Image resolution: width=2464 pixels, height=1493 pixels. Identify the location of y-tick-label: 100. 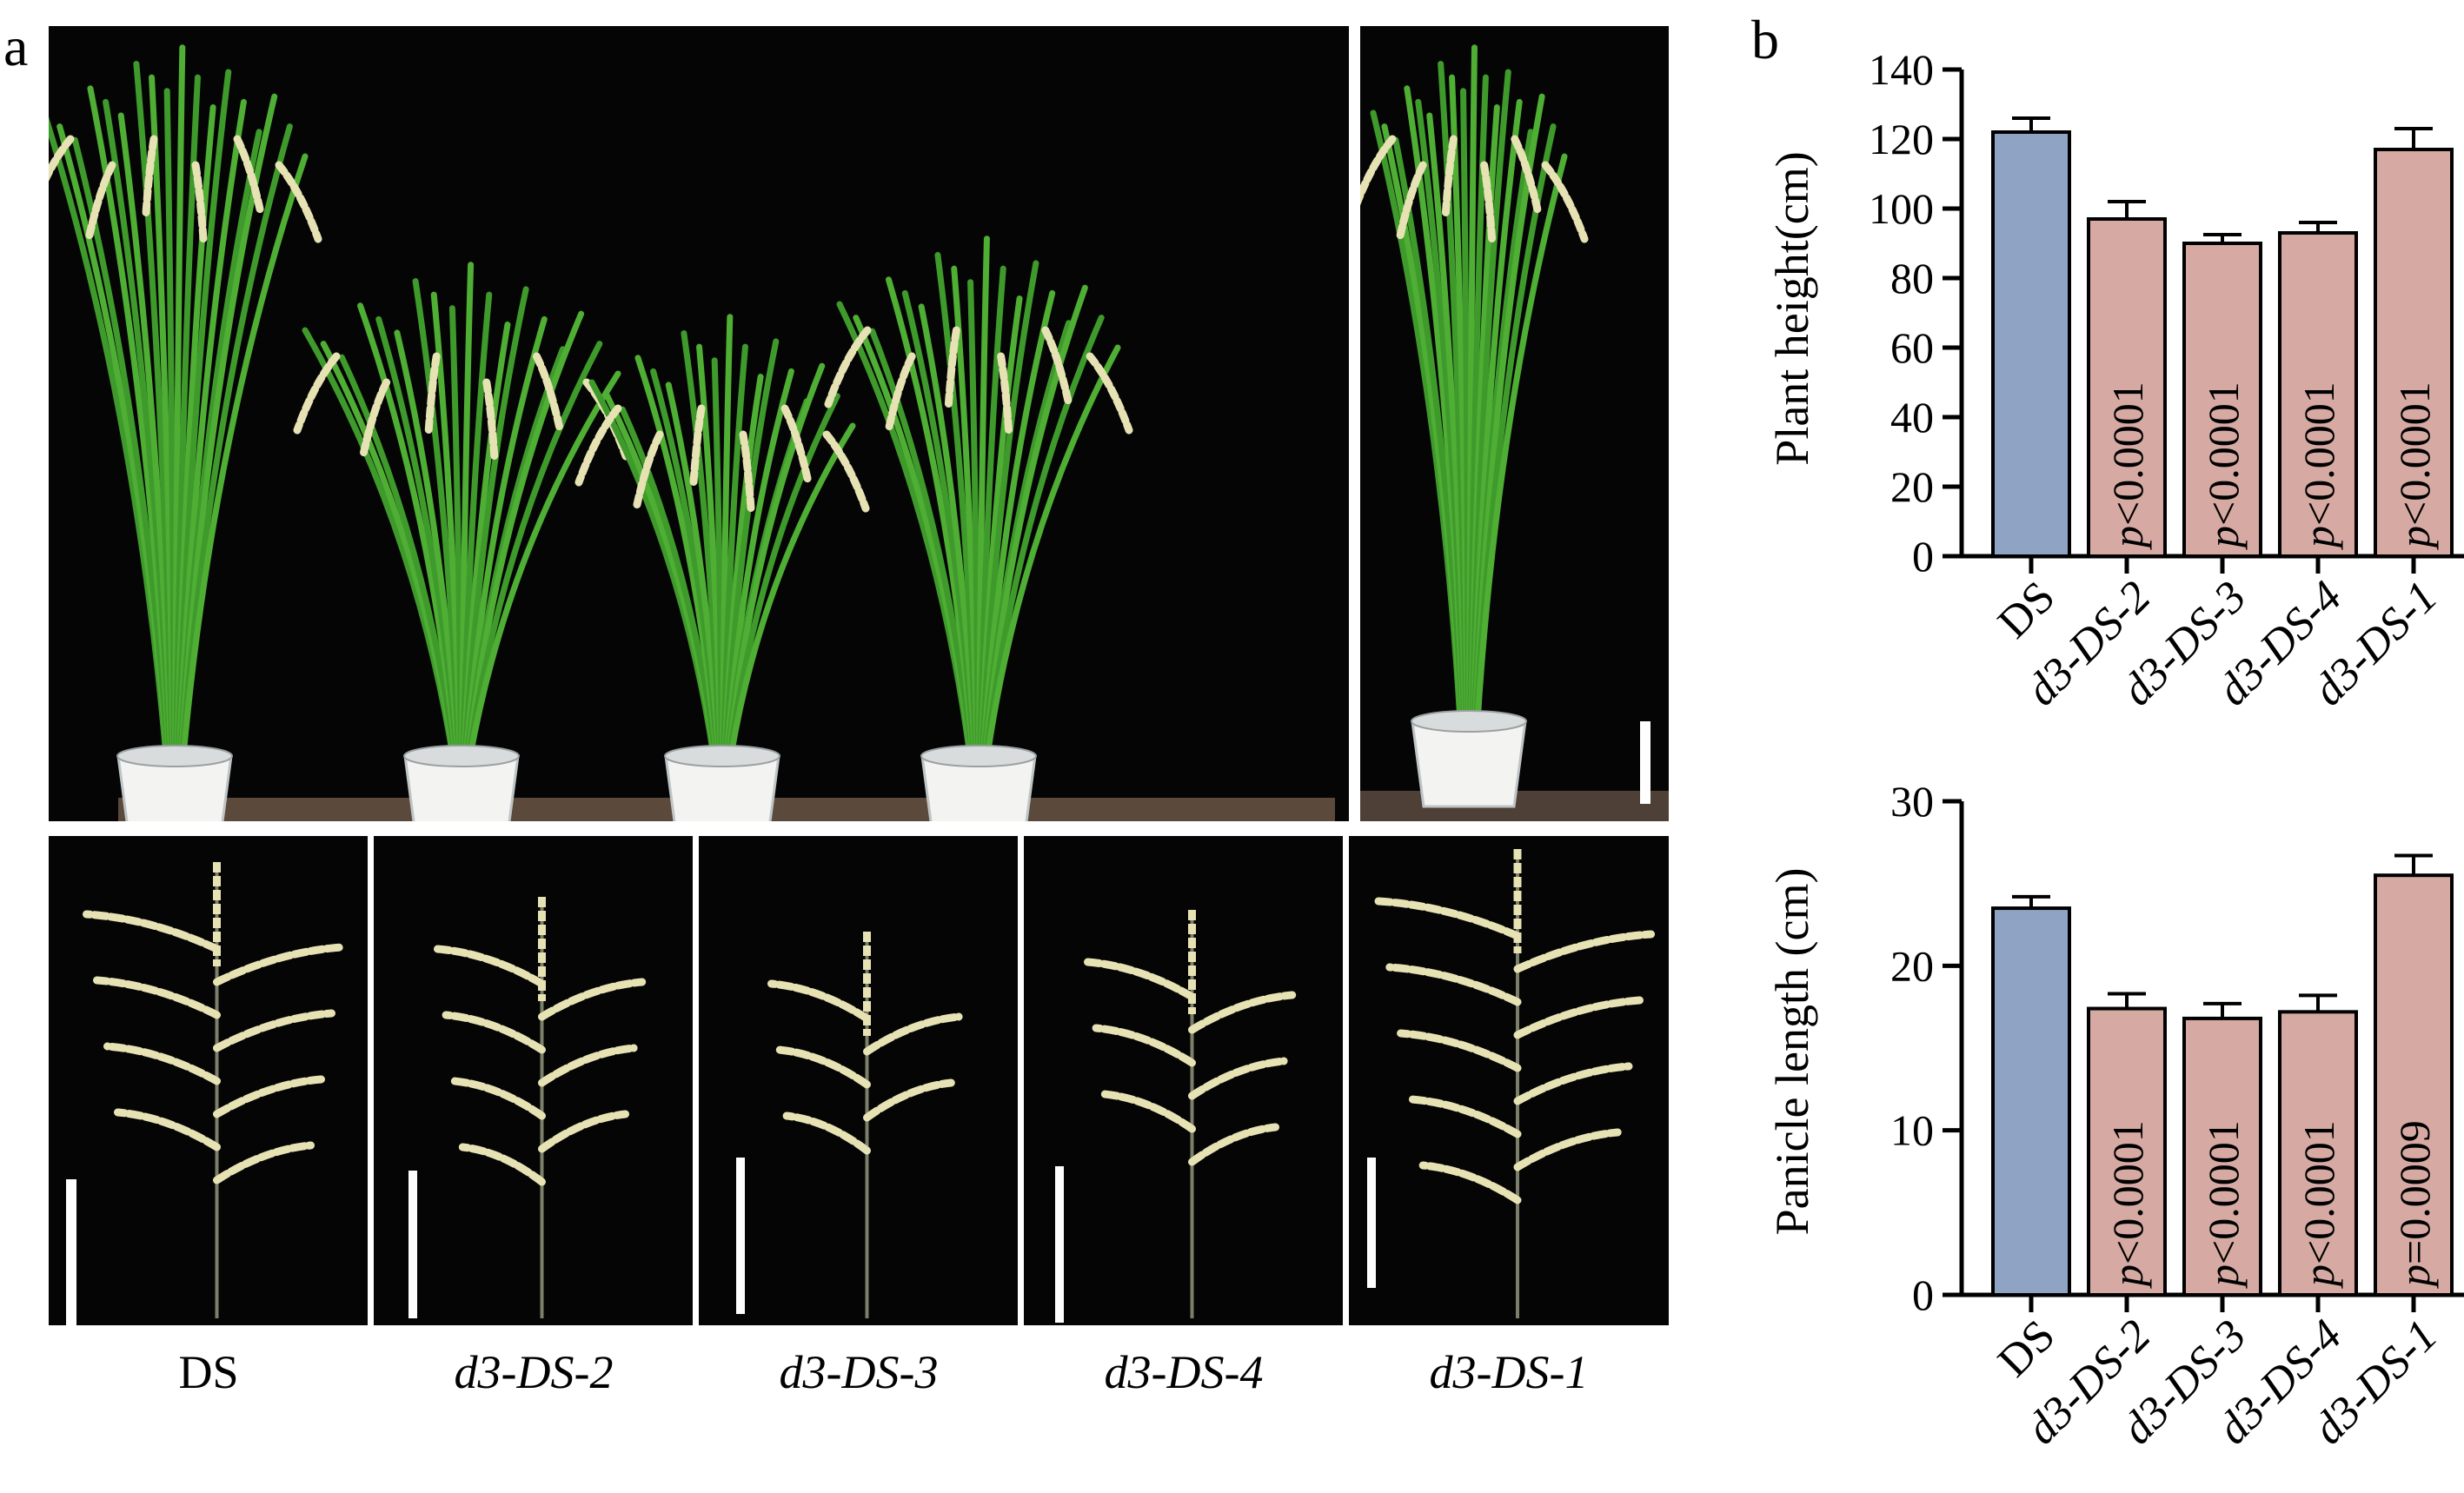
(1902, 208).